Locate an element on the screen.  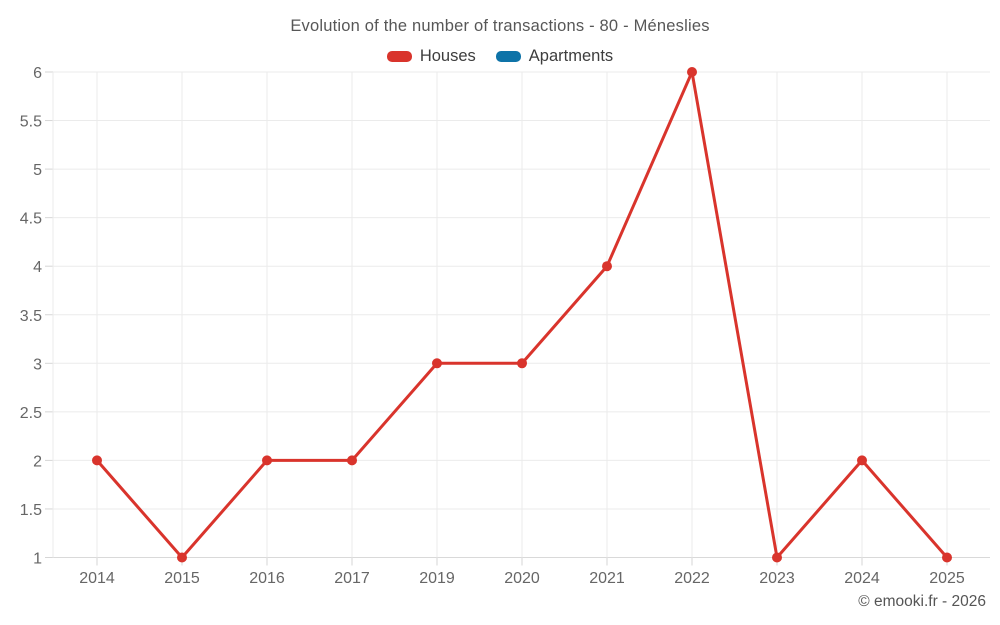
apartments-swatch-icon is located at coordinates (508, 56).